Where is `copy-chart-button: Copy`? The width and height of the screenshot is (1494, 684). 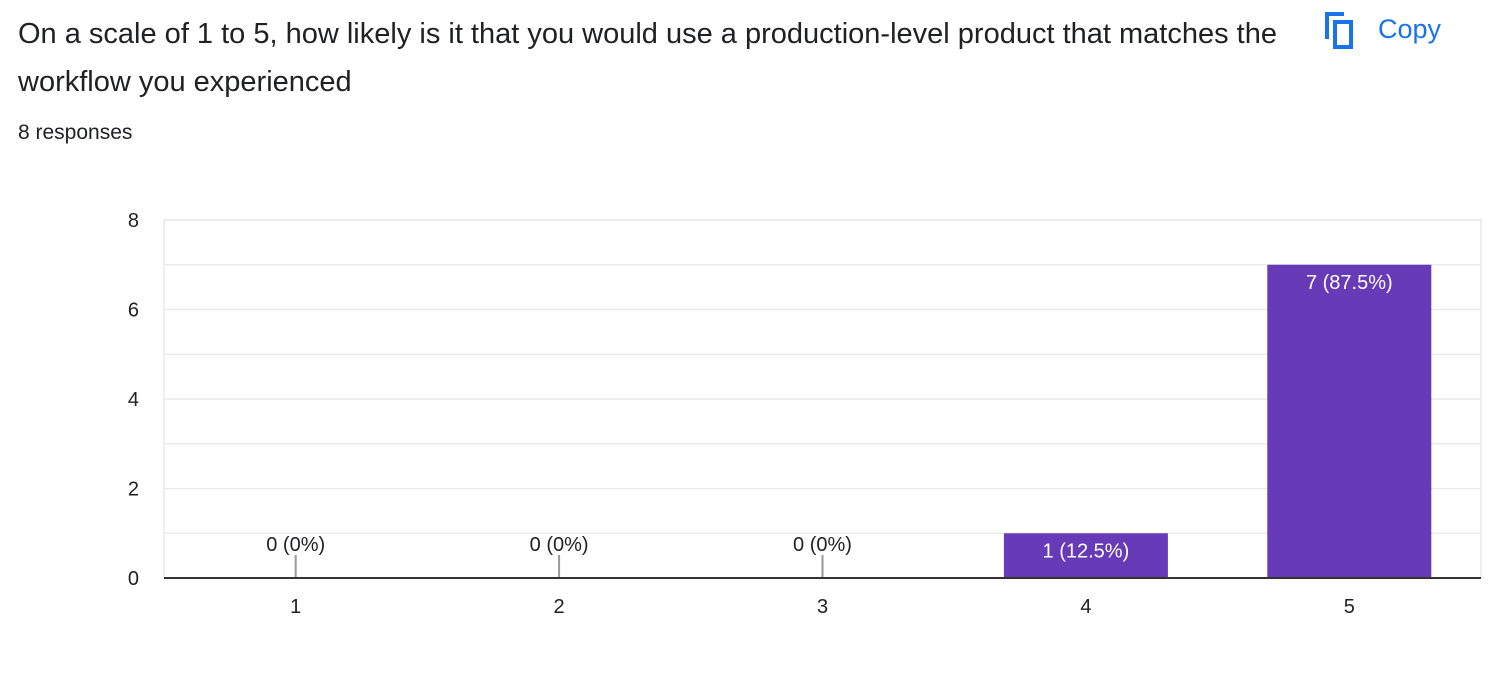 copy-chart-button: Copy is located at coordinates (1378, 29).